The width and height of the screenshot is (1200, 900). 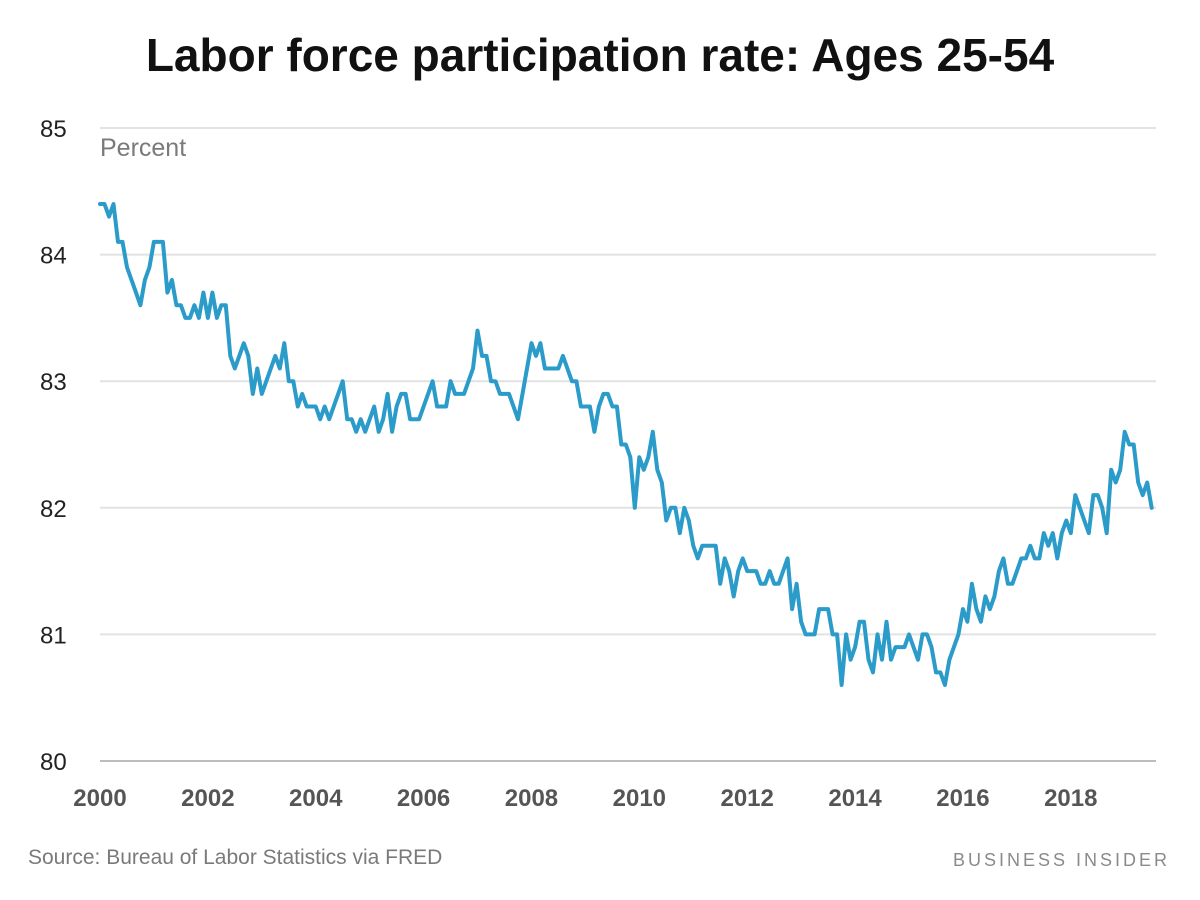 What do you see at coordinates (962, 798) in the screenshot?
I see `x-tick-label: 2016` at bounding box center [962, 798].